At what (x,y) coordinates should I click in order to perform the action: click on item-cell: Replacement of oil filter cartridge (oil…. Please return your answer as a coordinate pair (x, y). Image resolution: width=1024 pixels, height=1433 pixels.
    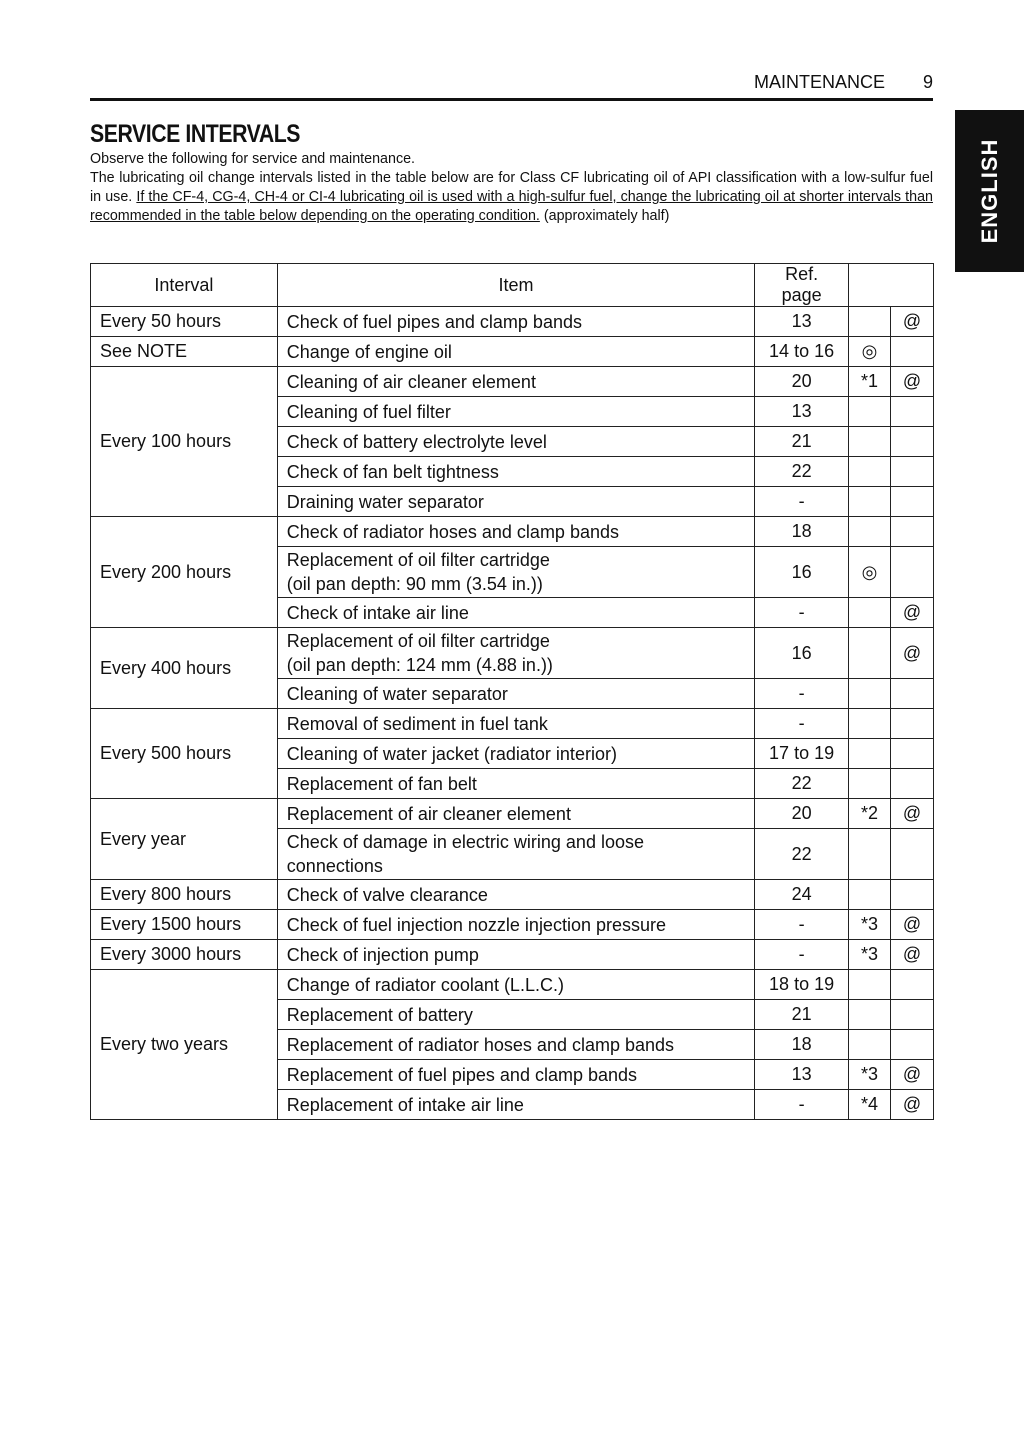
    Looking at the image, I should click on (516, 572).